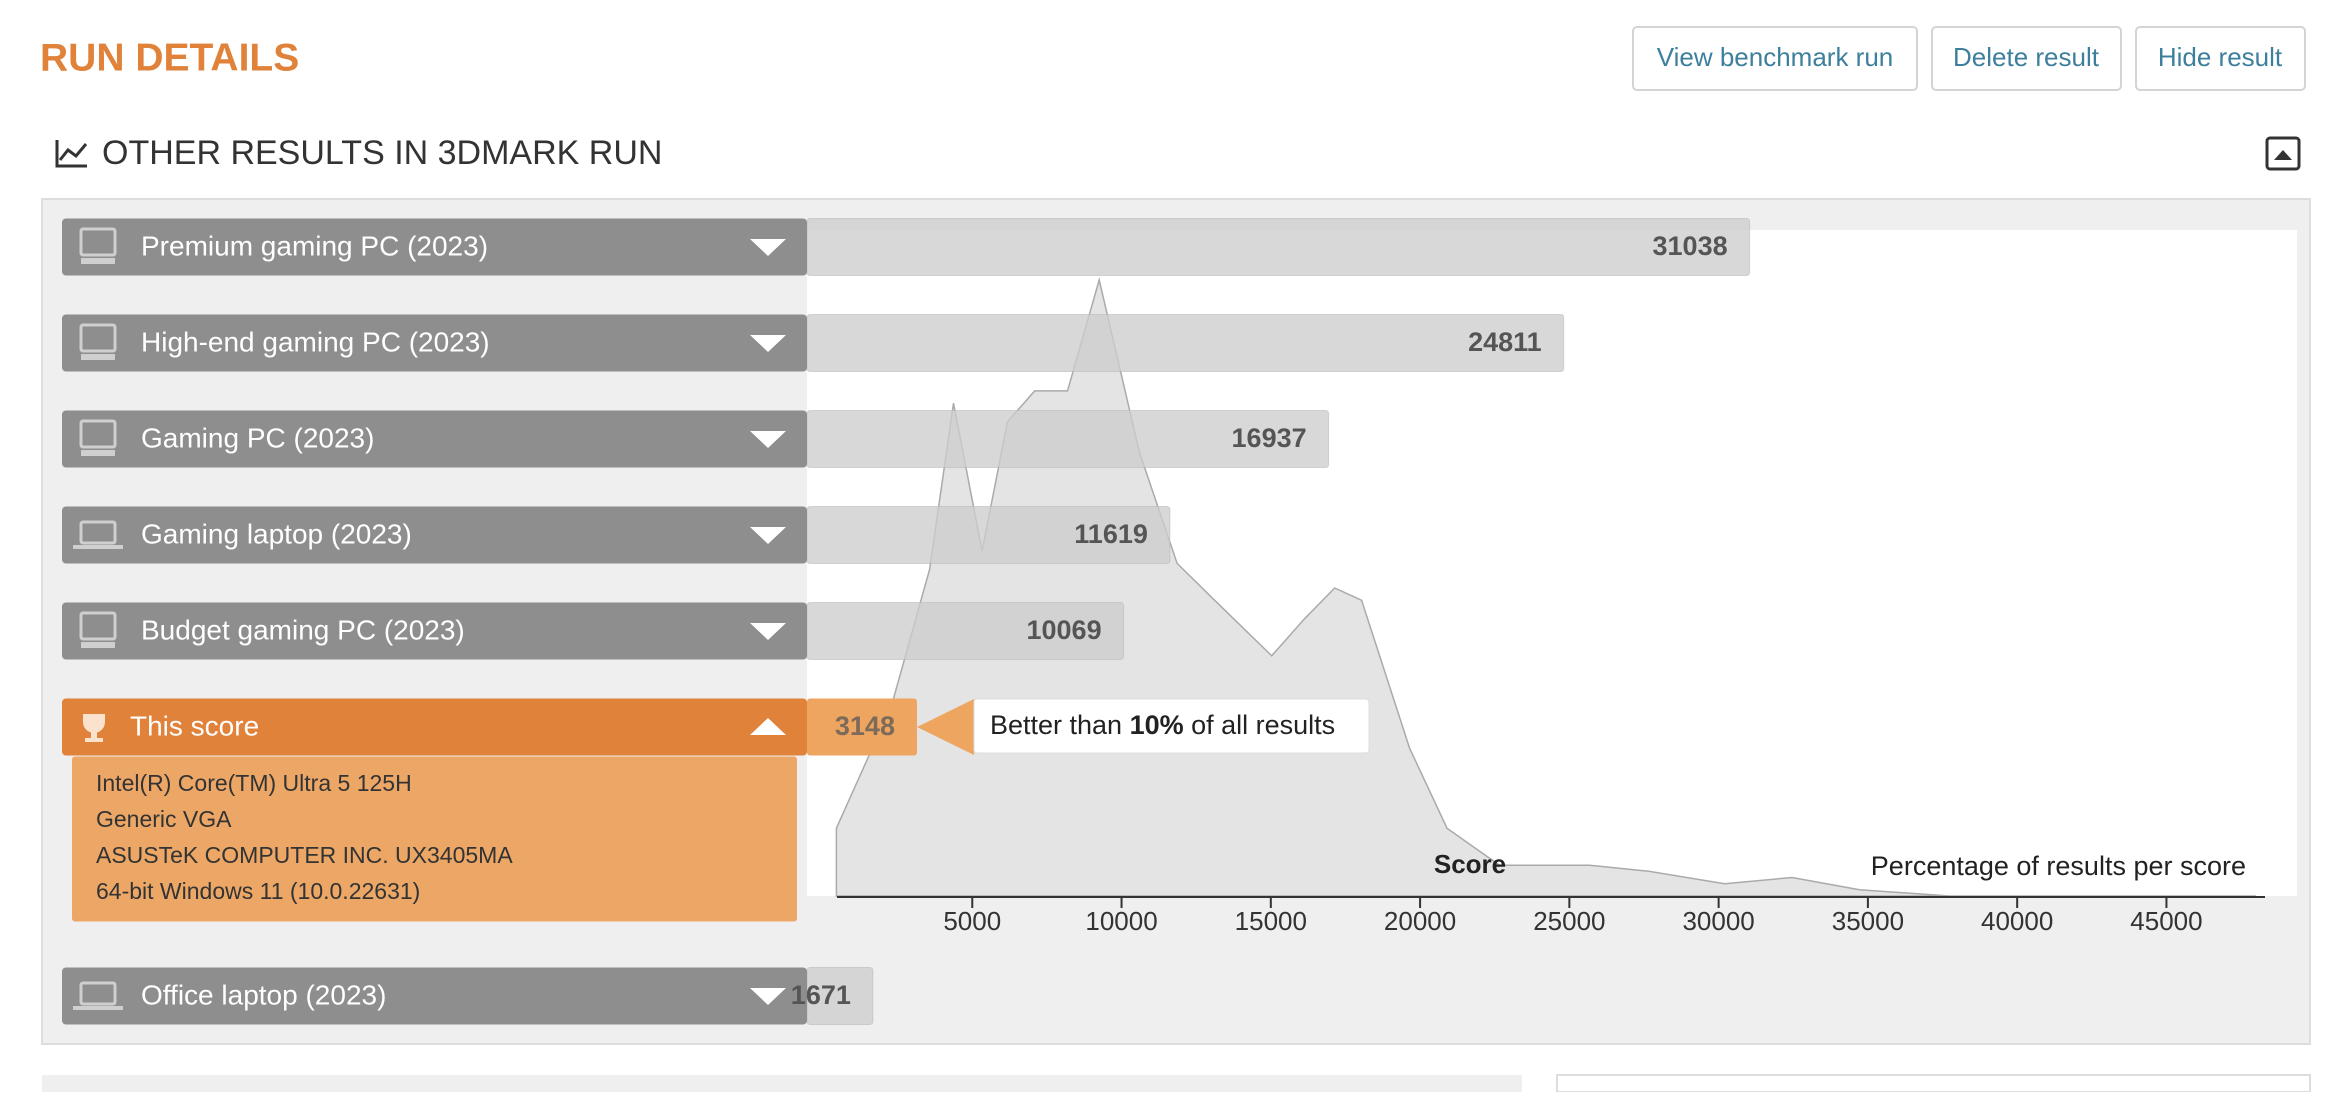 This screenshot has height=1097, width=2351. What do you see at coordinates (94, 728) in the screenshot?
I see `trophy-icon` at bounding box center [94, 728].